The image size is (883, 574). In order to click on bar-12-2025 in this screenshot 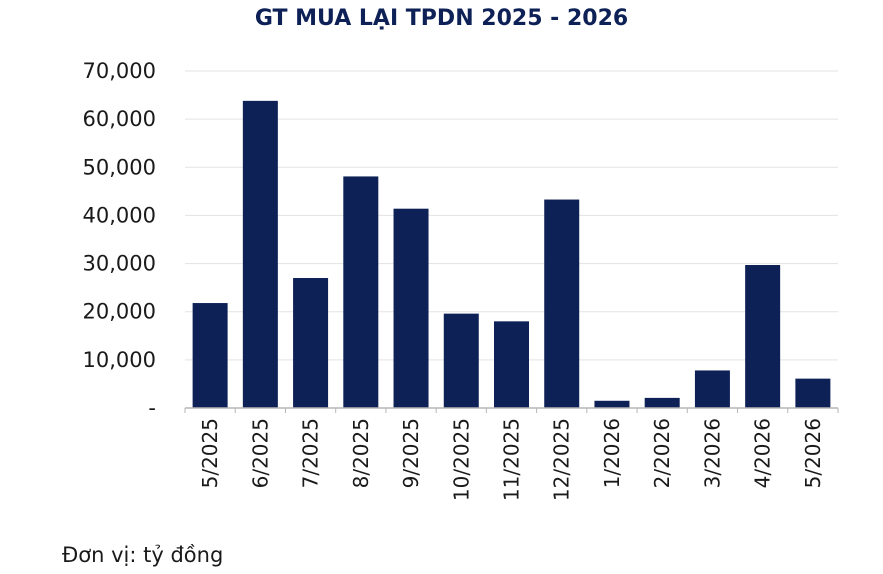, I will do `click(562, 303)`.